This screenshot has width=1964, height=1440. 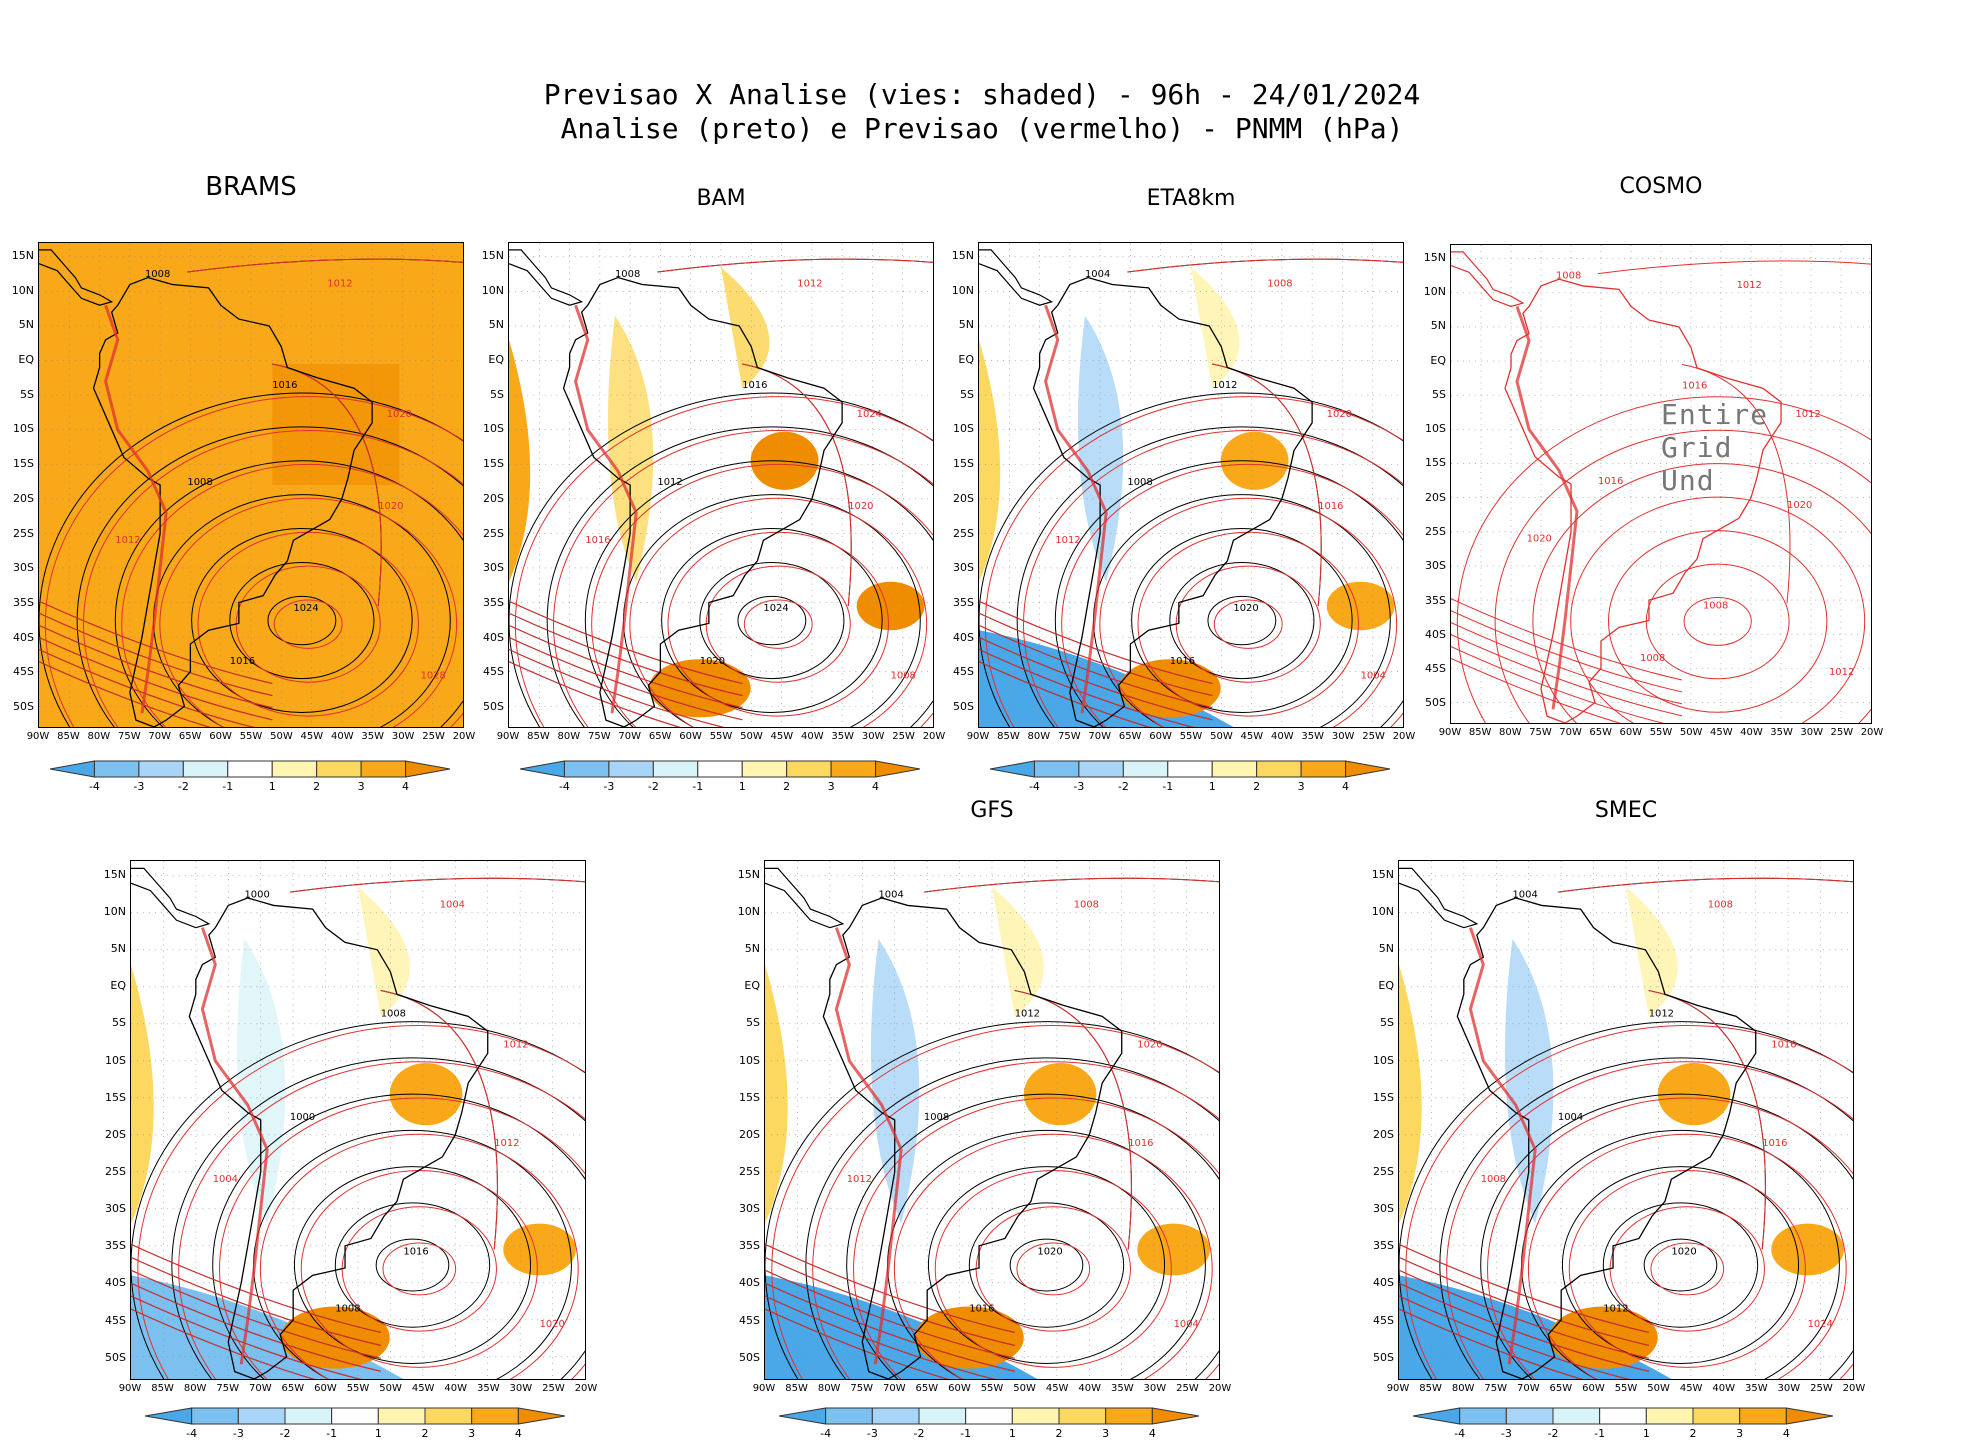 I want to click on legend-tick-label: 3, so click(x=1740, y=1433).